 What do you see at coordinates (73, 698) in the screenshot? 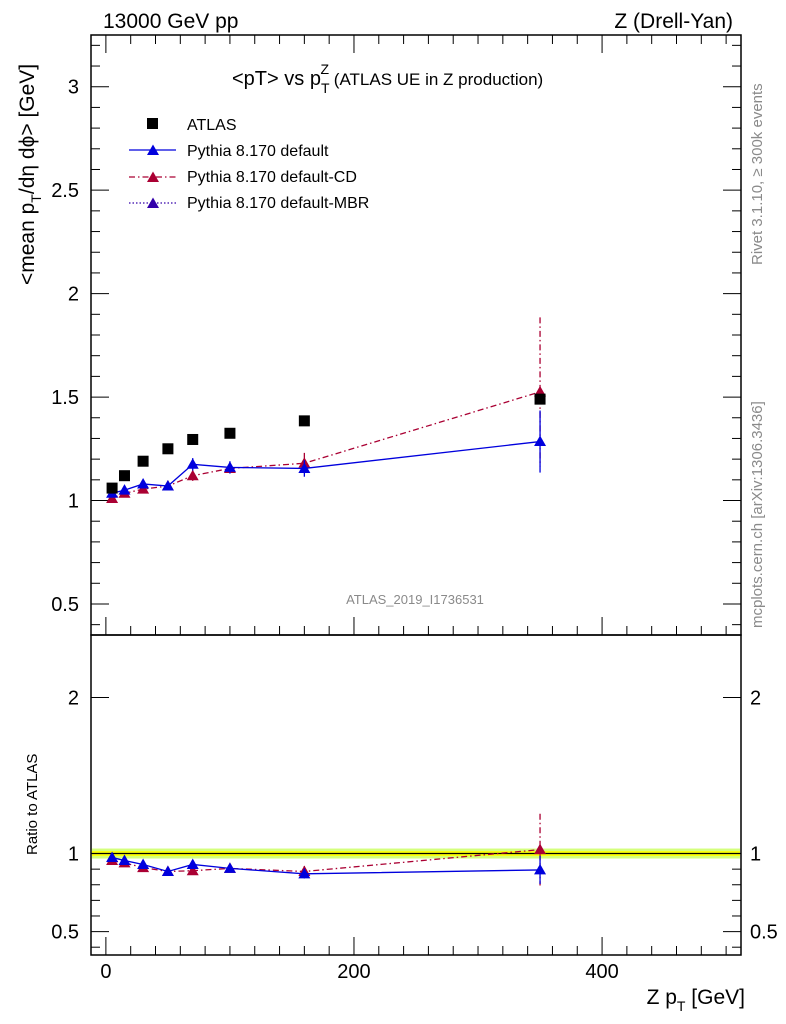
I see `ratio-y-tick-label-left: 2` at bounding box center [73, 698].